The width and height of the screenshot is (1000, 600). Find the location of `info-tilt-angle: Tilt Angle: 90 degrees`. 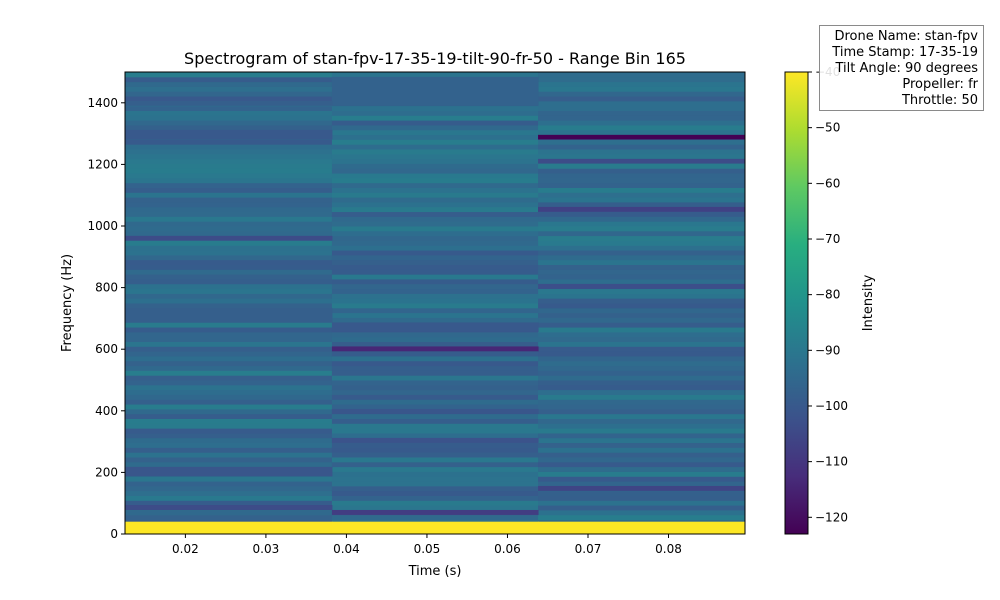

info-tilt-angle: Tilt Angle: 90 degrees is located at coordinates (906, 68).